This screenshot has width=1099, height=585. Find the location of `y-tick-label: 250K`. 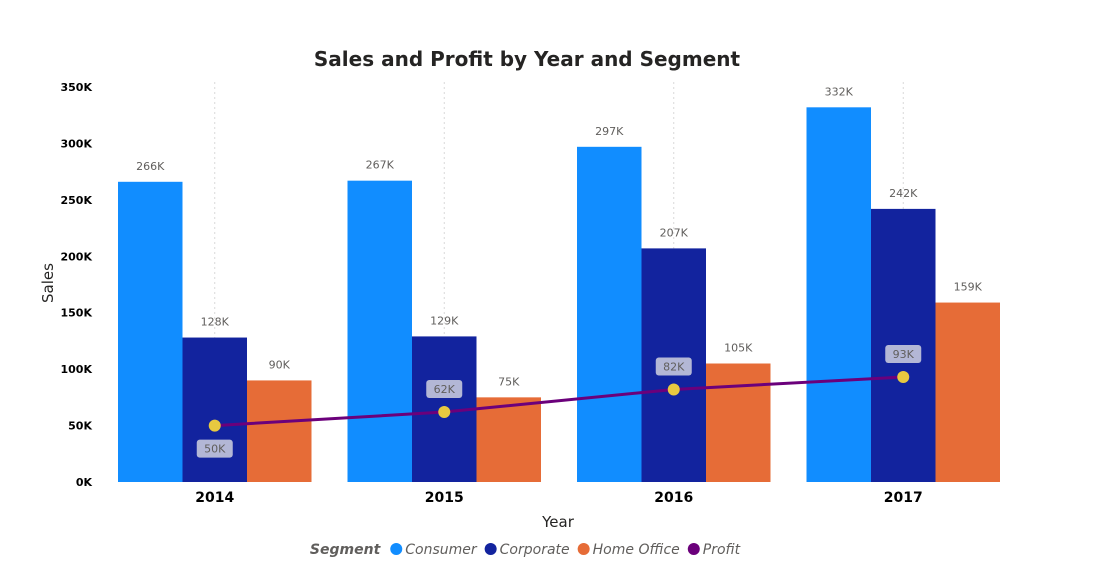

y-tick-label: 250K is located at coordinates (77, 200).